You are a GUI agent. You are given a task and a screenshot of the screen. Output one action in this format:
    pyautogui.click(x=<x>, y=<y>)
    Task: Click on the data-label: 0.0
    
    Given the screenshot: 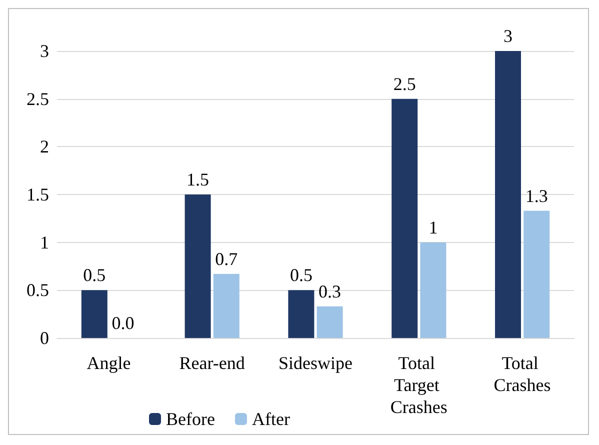 What is the action you would take?
    pyautogui.click(x=123, y=323)
    